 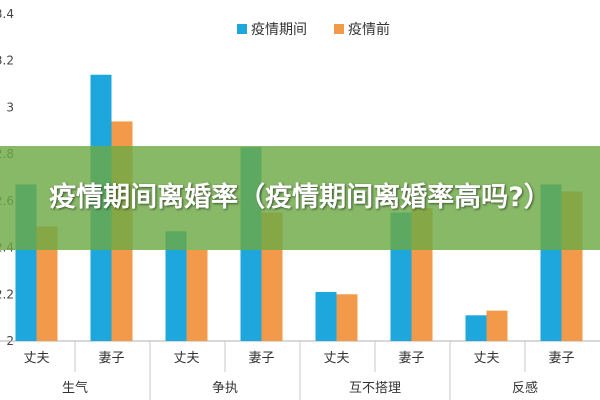 What do you see at coordinates (339, 29) in the screenshot?
I see `legend-swatch-before-epidemic` at bounding box center [339, 29].